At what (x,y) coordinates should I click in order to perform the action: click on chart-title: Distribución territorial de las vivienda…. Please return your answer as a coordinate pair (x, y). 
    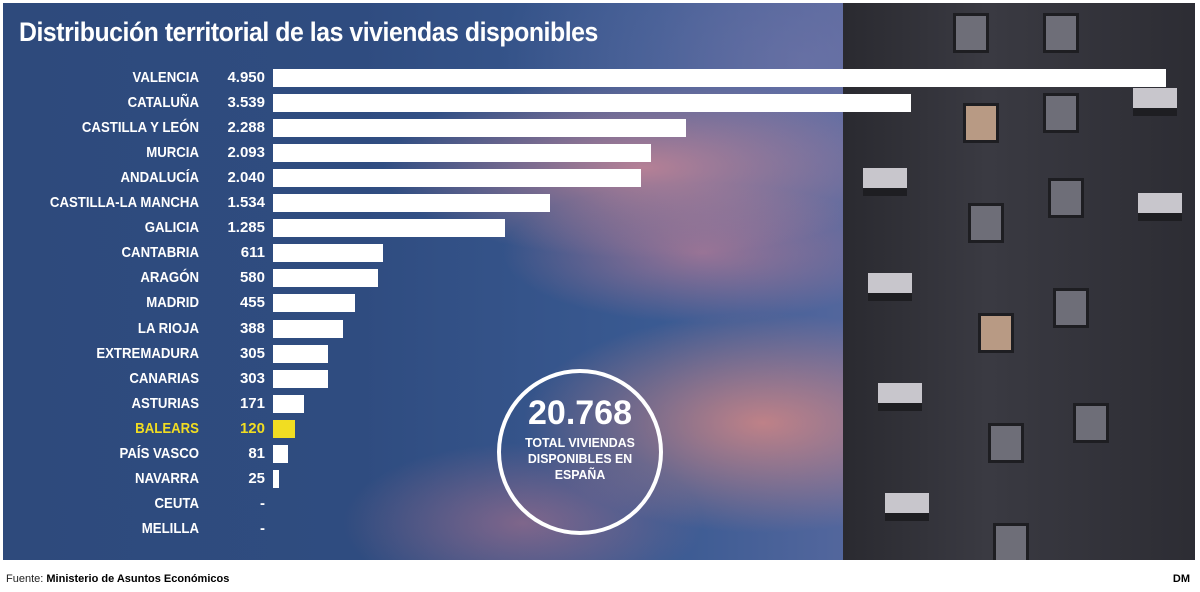
    Looking at the image, I should click on (308, 32).